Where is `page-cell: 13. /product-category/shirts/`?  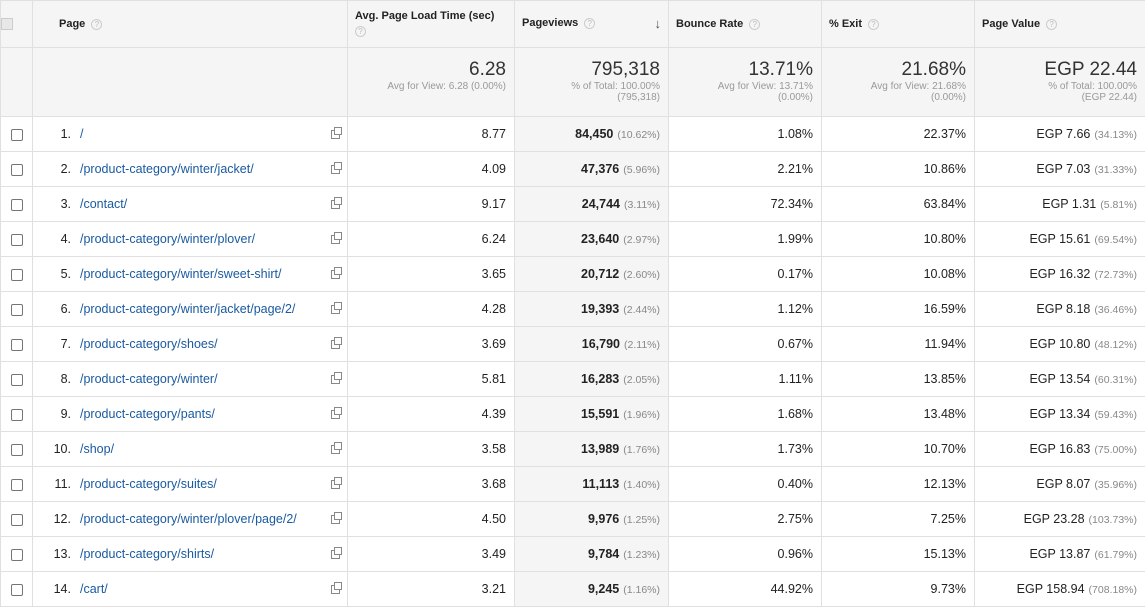
page-cell: 13. /product-category/shirts/ is located at coordinates (190, 554).